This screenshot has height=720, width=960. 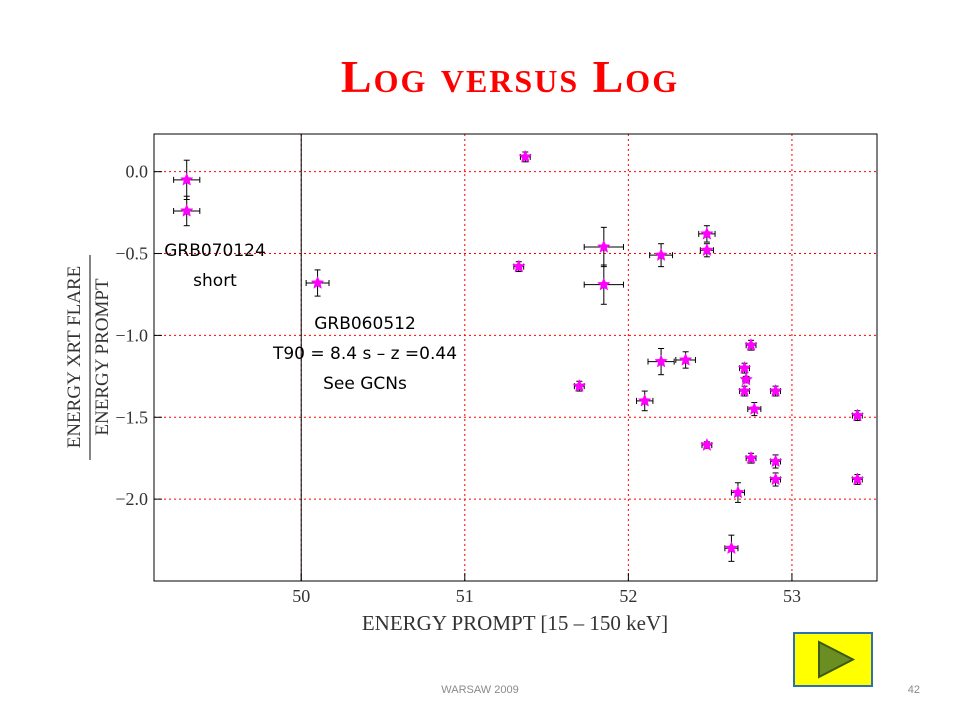 What do you see at coordinates (102, 357) in the screenshot?
I see `y-axis-label-denominator: ENERGY PROMPT` at bounding box center [102, 357].